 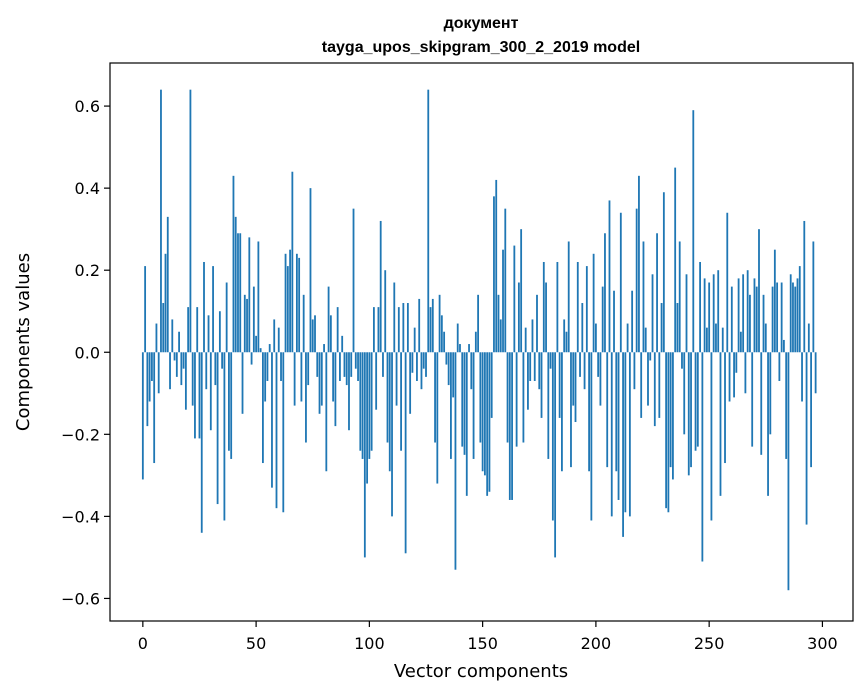 I want to click on x-tick-label: 50, so click(x=256, y=643).